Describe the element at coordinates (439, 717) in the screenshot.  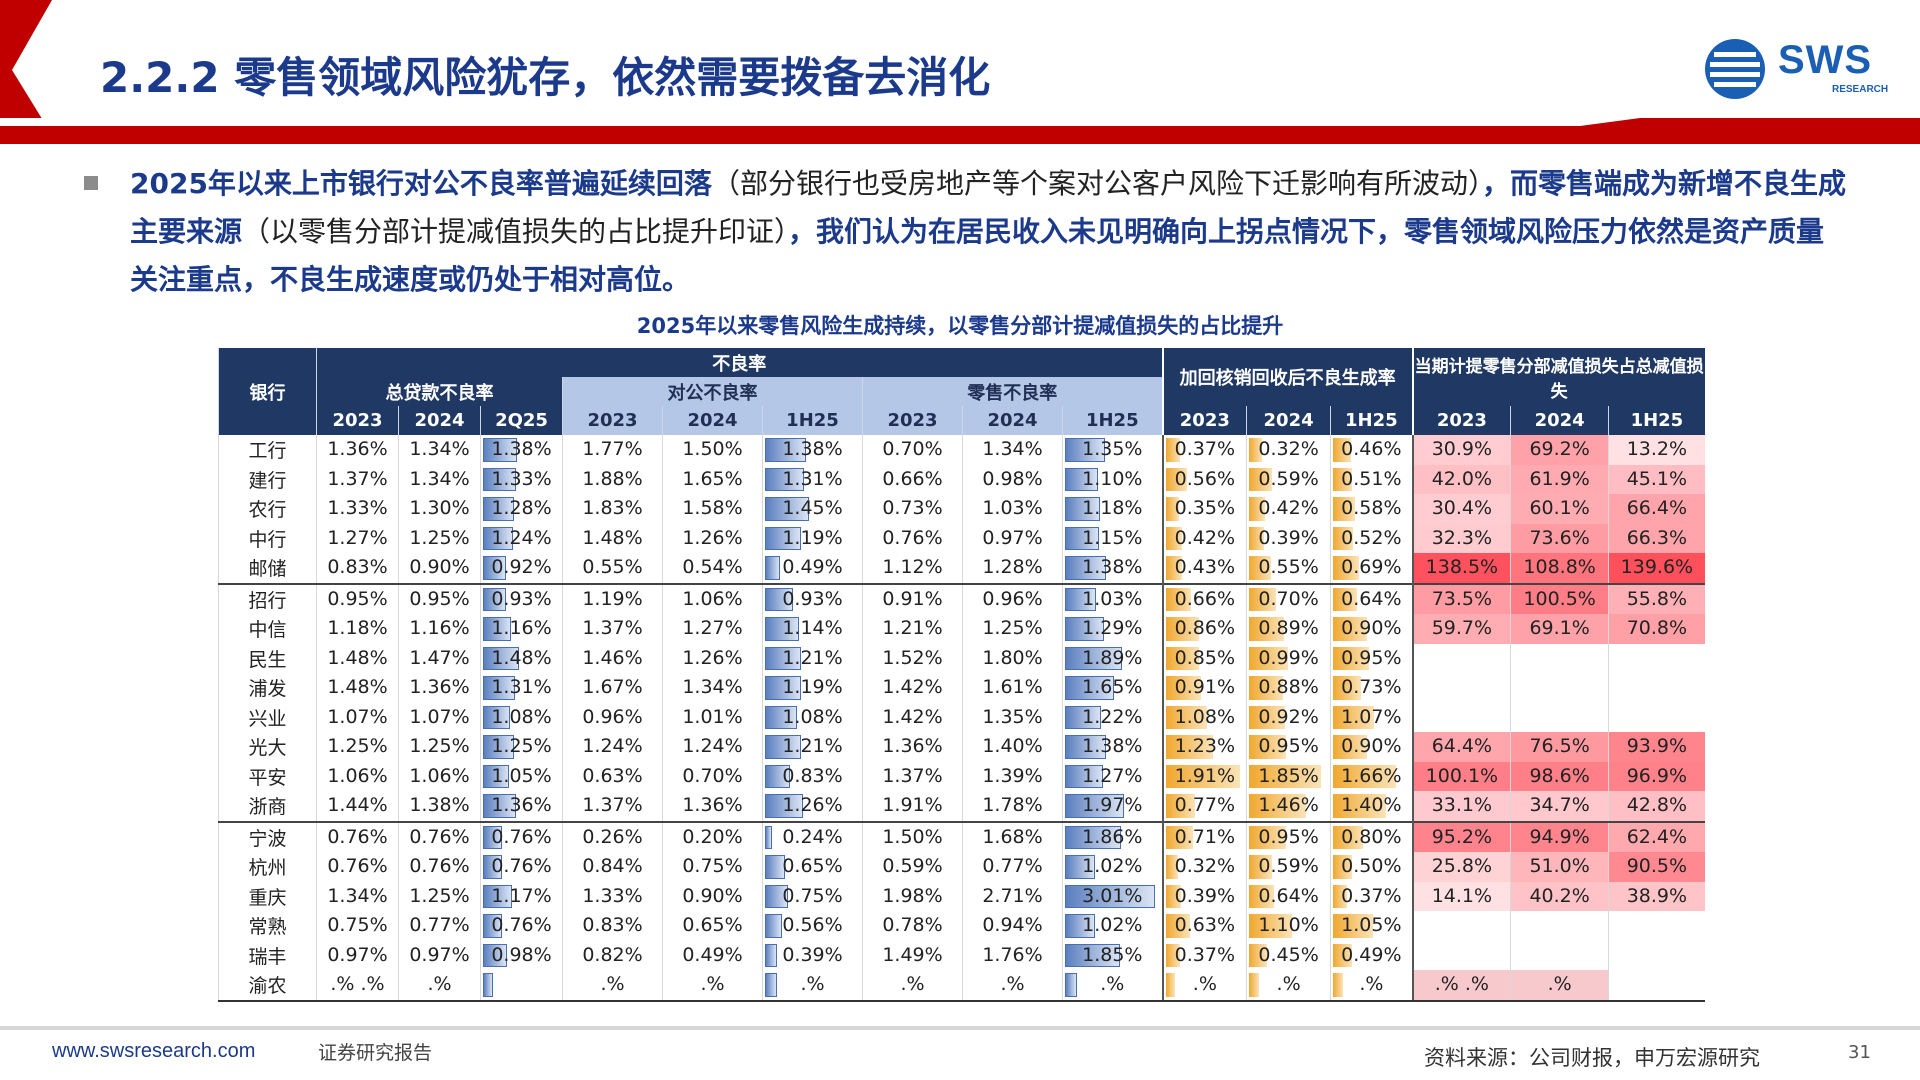
I see `cell-total-1: 1.07%` at that location.